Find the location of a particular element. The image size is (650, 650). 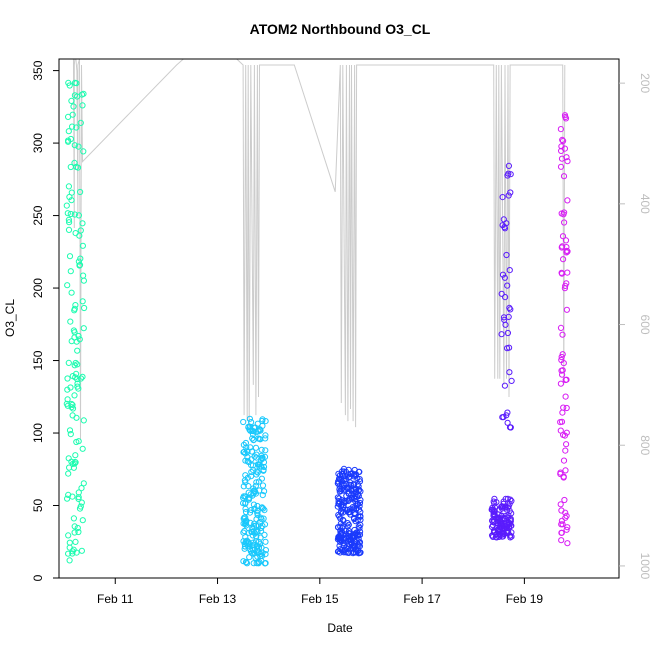

y2-tick-label: 200 is located at coordinates (644, 83).